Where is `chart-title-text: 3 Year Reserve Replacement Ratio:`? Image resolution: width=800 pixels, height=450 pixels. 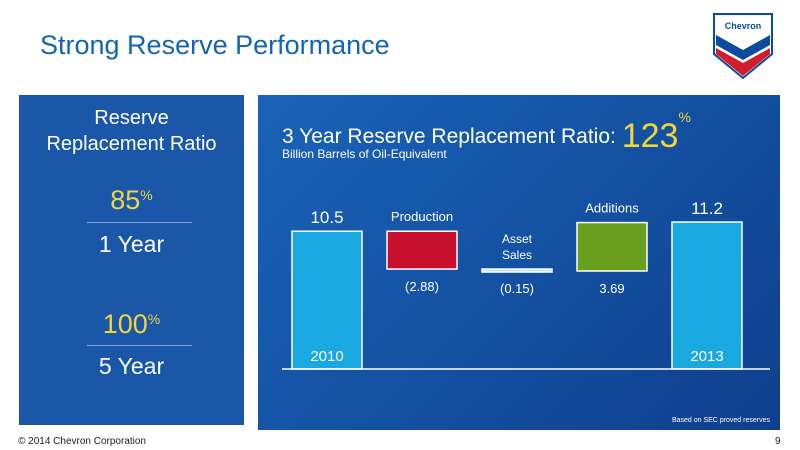 chart-title-text: 3 Year Reserve Replacement Ratio: is located at coordinates (449, 136).